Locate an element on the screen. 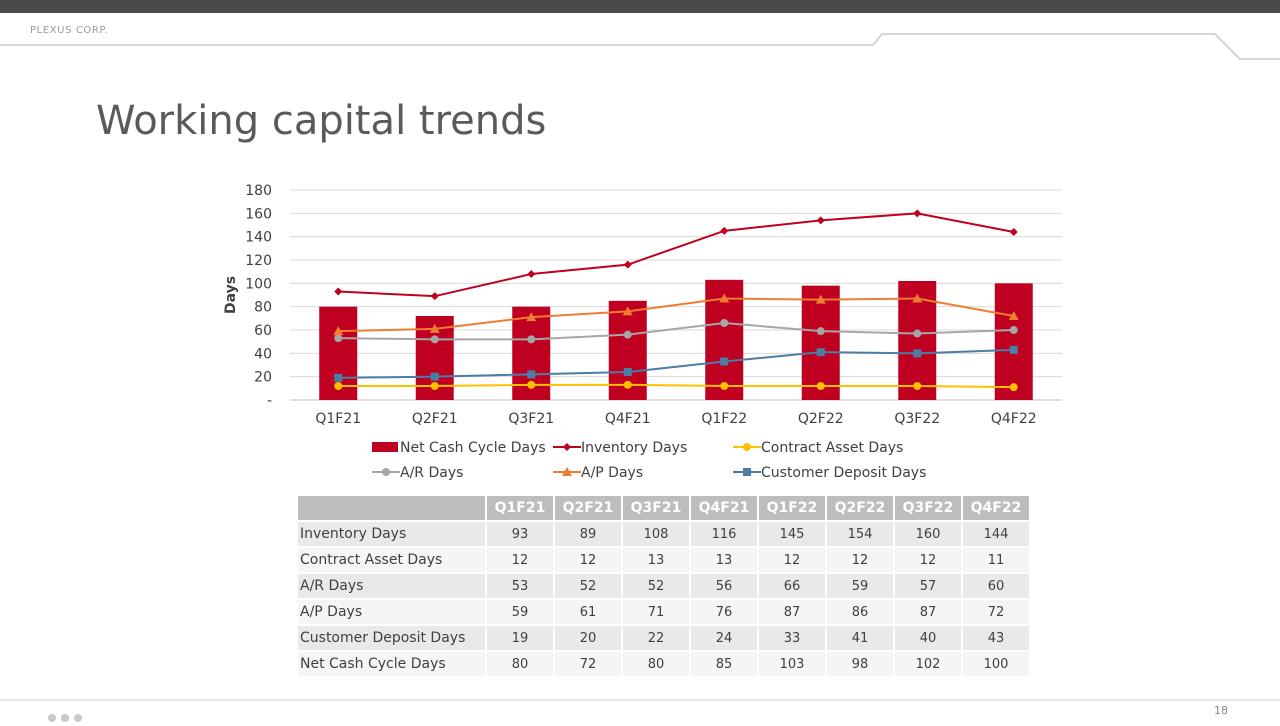 This screenshot has width=1280, height=726. table-header-cell: Q3F22 is located at coordinates (928, 508).